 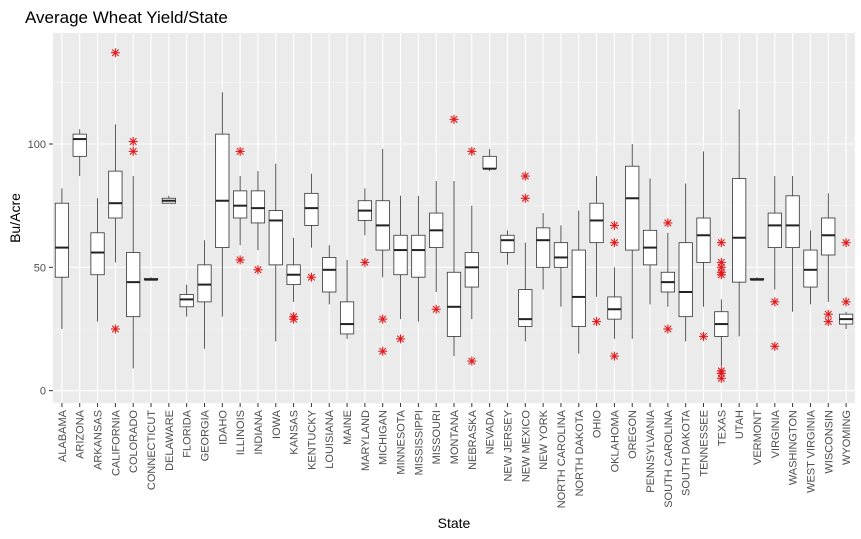 I want to click on x-tick-label: UTAH, so click(x=740, y=424).